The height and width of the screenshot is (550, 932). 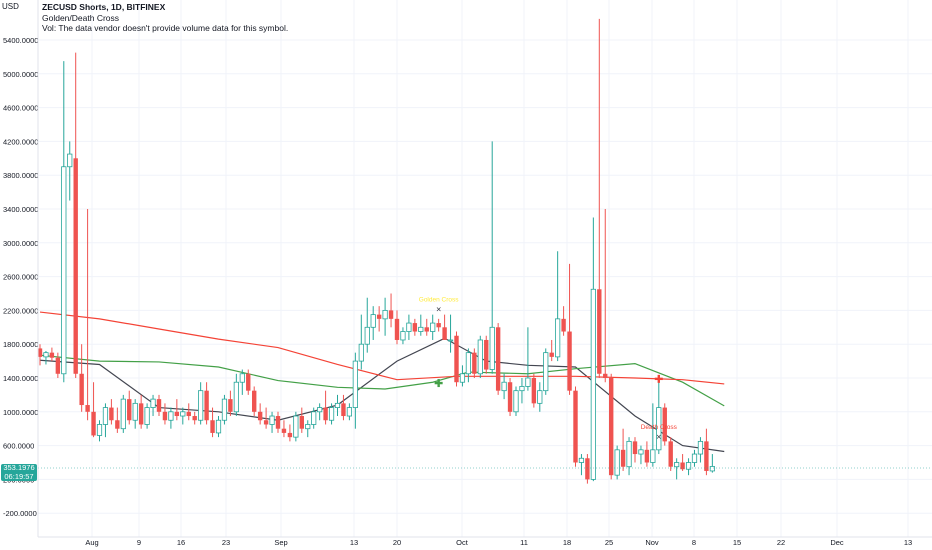 I want to click on y-tick-label: 5400.0000, so click(x=20, y=40).